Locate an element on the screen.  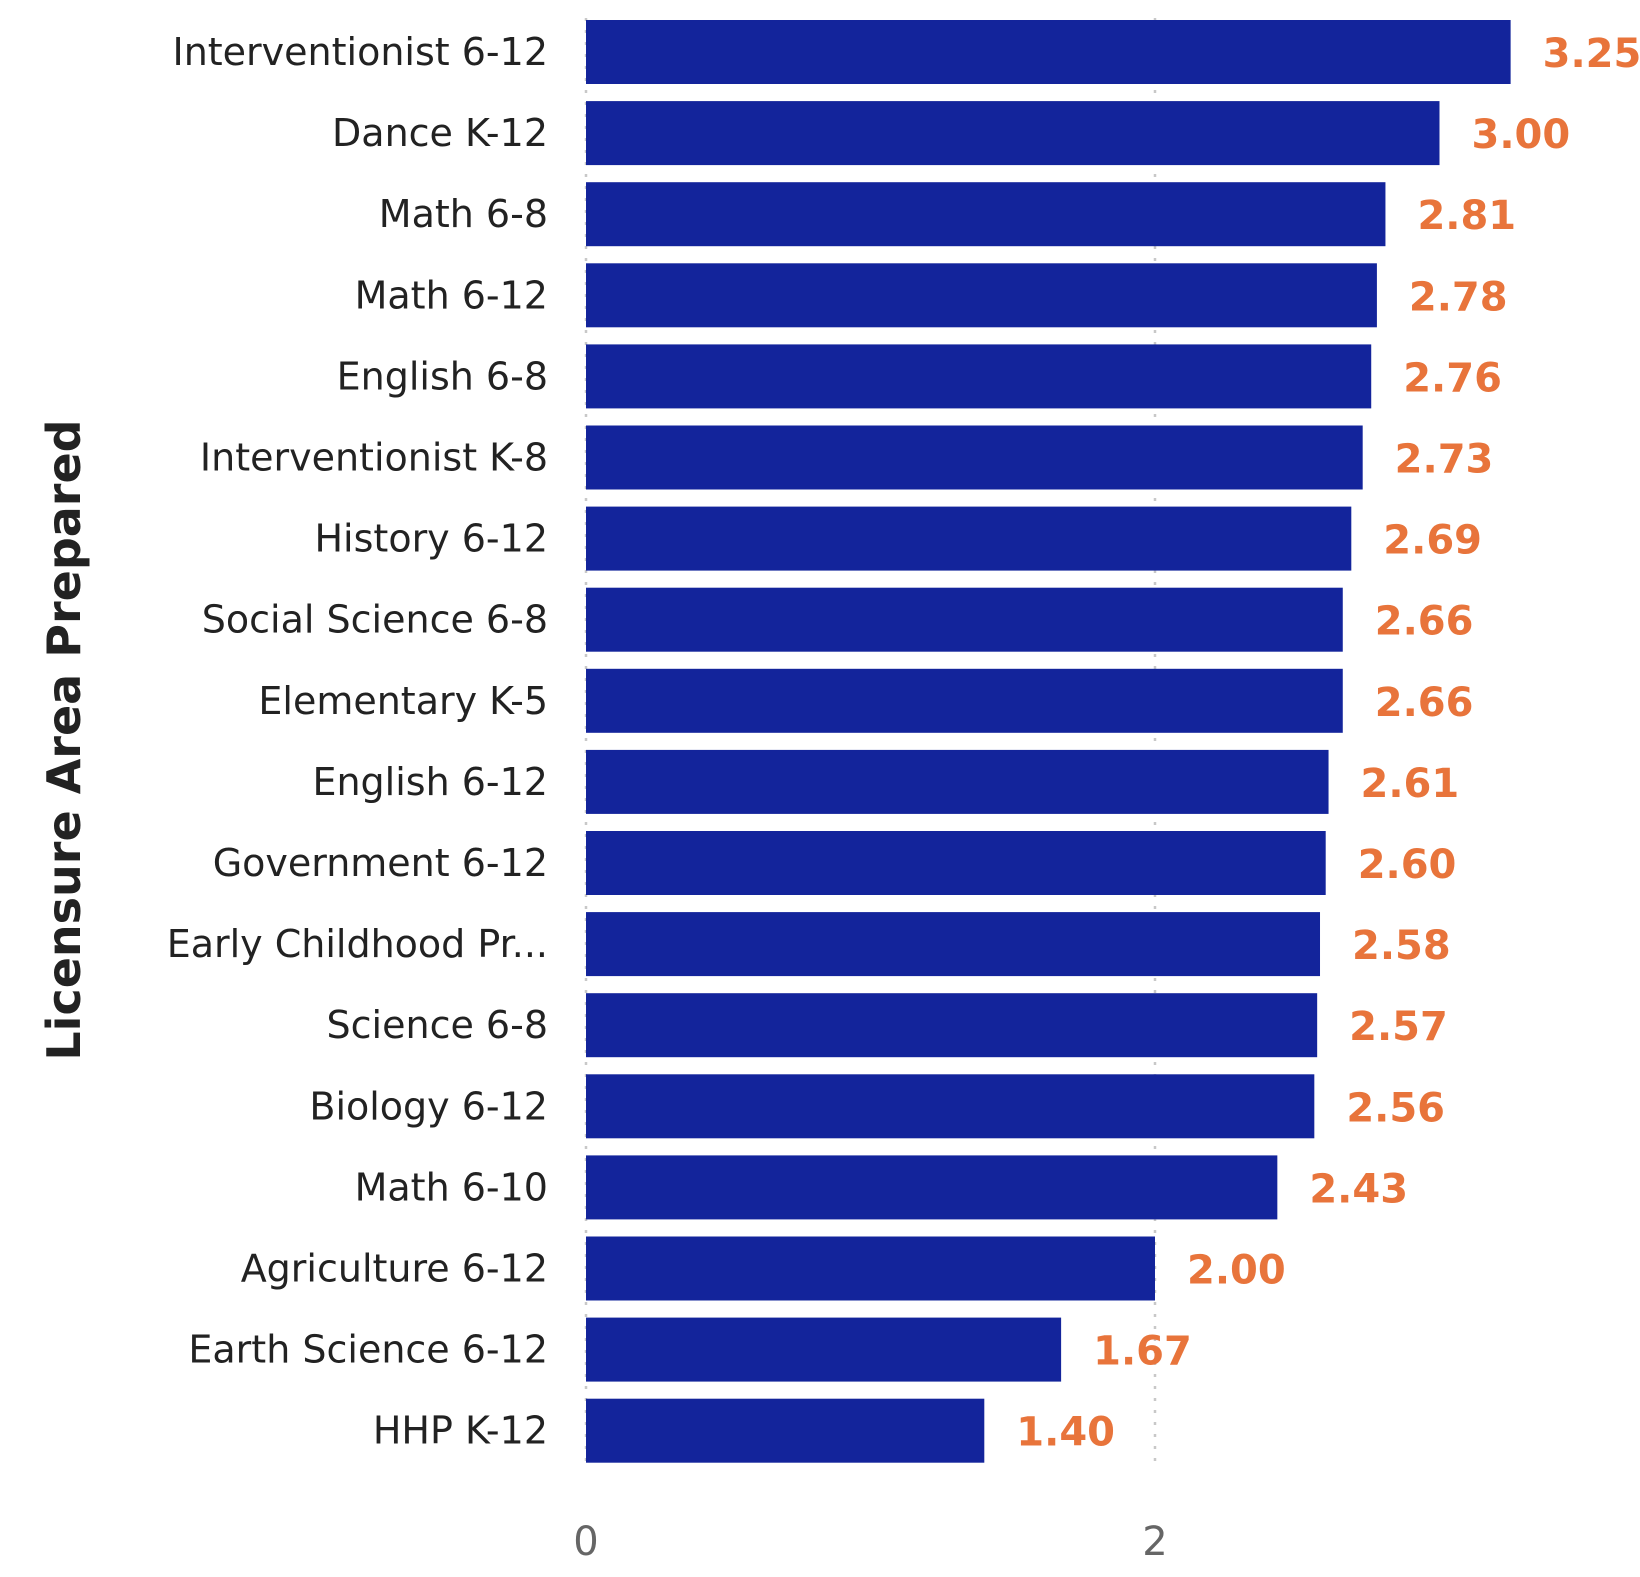
category-label: Biology 6-12 is located at coordinates (428, 1106).